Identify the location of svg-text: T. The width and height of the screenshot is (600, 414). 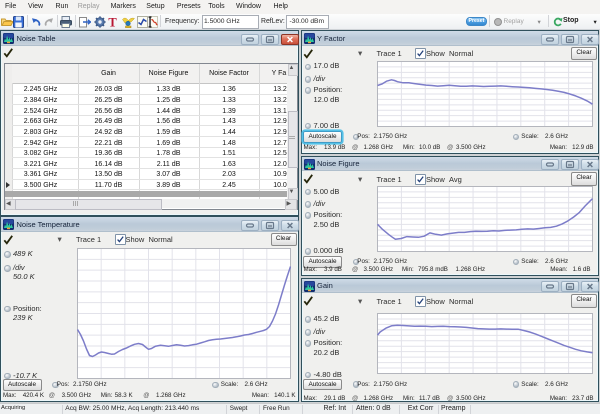
(112, 22).